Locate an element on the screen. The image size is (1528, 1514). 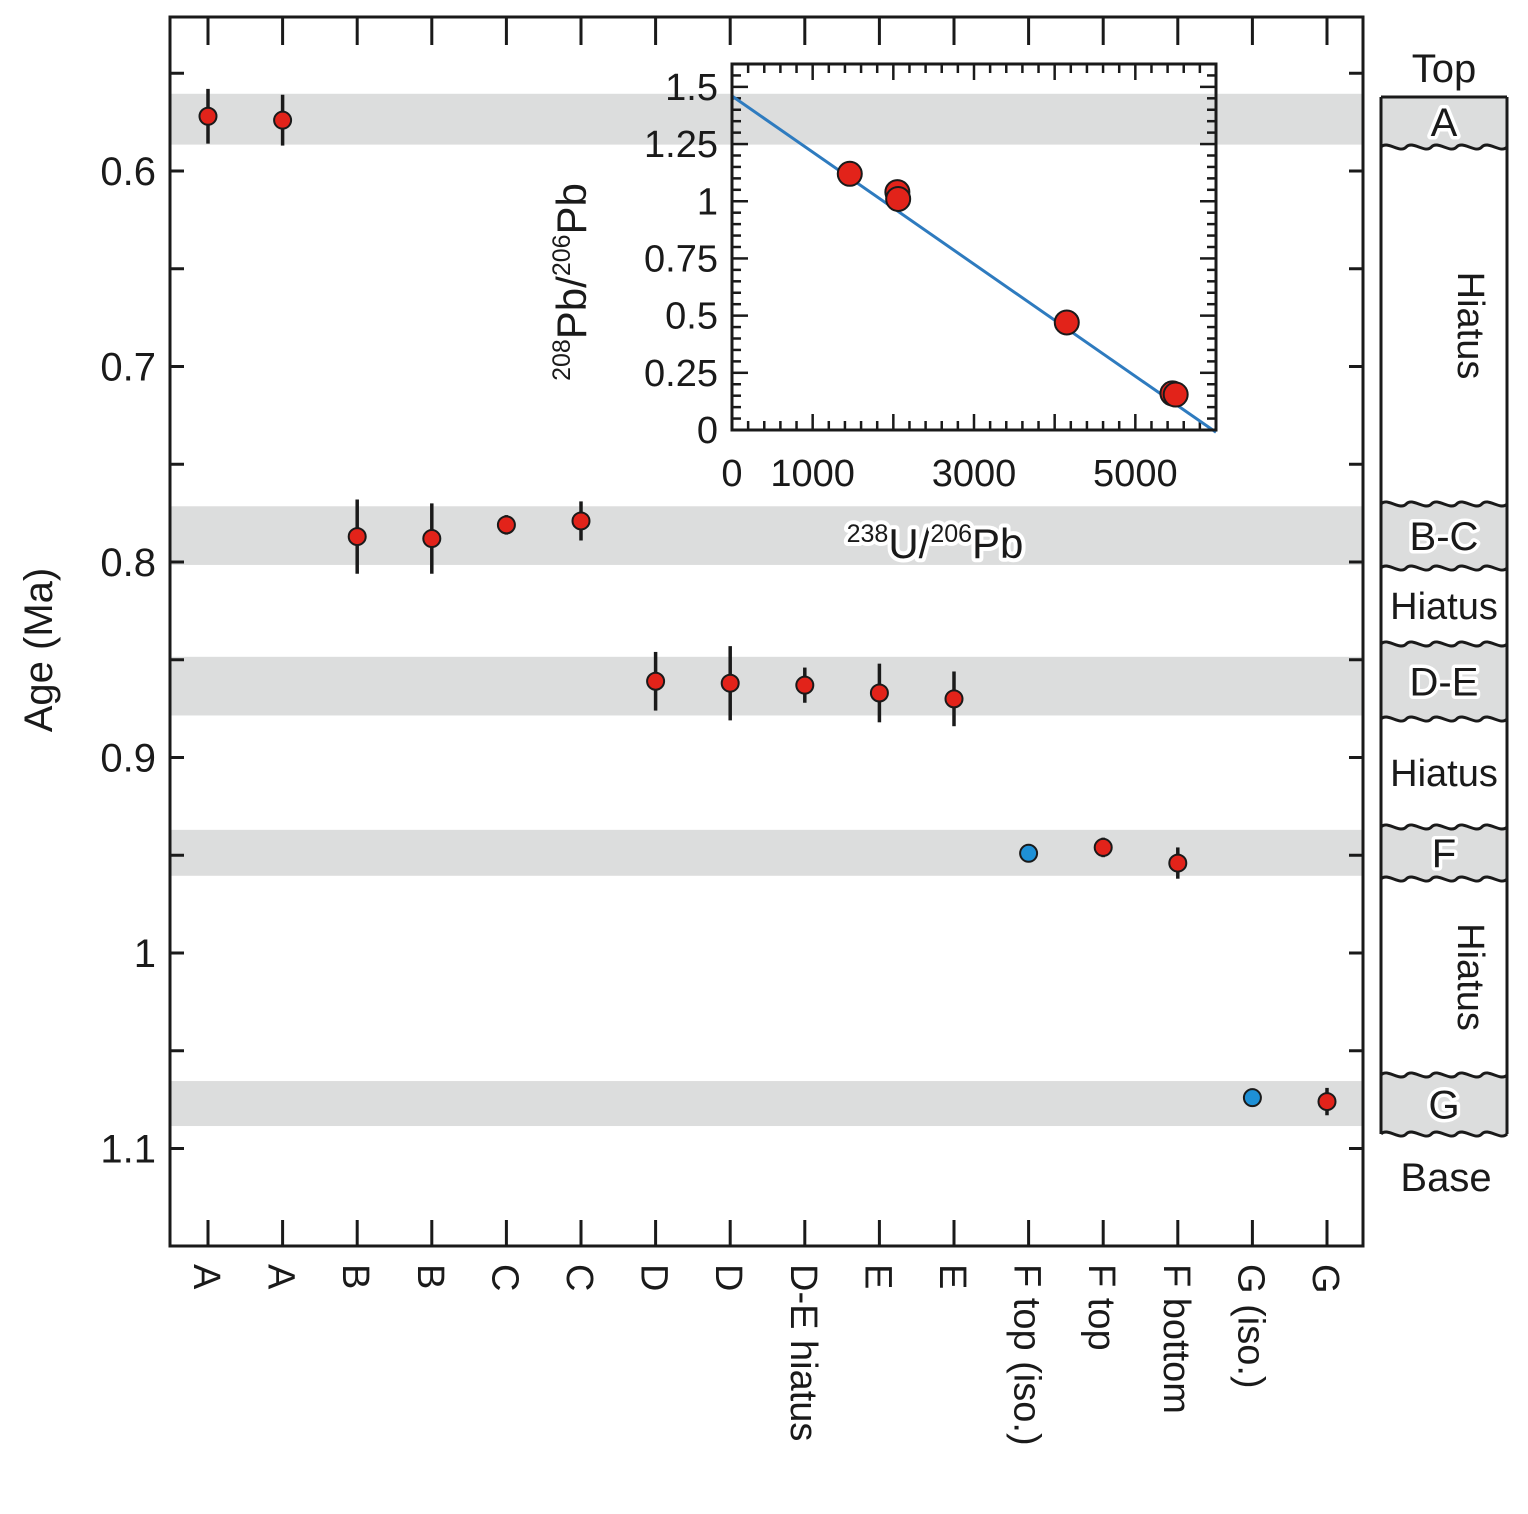
strat-layer-b-c is located at coordinates (1444, 536).